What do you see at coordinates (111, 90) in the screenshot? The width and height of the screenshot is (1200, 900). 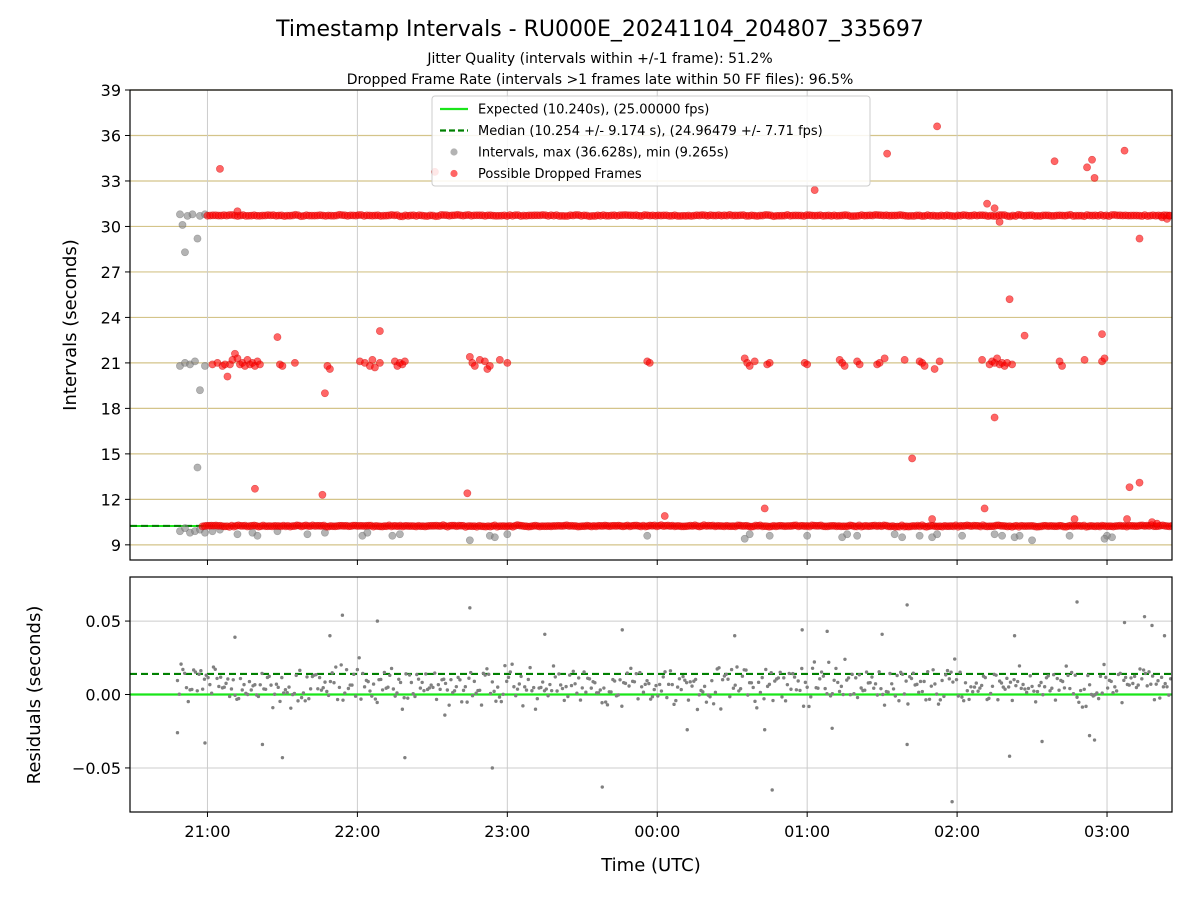 I see `intervals-y-tick-label: 39` at bounding box center [111, 90].